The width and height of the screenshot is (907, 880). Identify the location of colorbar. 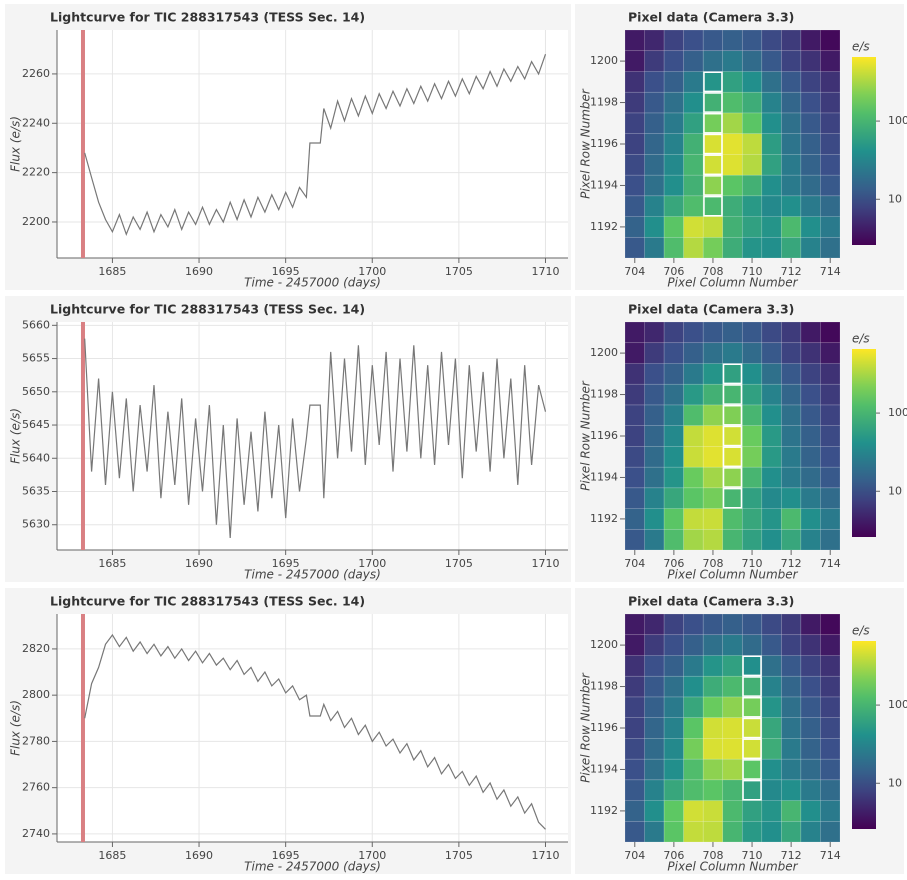
(864, 735).